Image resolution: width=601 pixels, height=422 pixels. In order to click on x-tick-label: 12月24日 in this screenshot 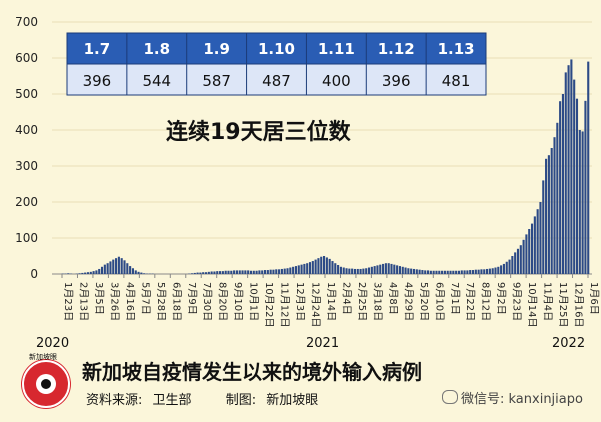, I will do `click(316, 304)`.